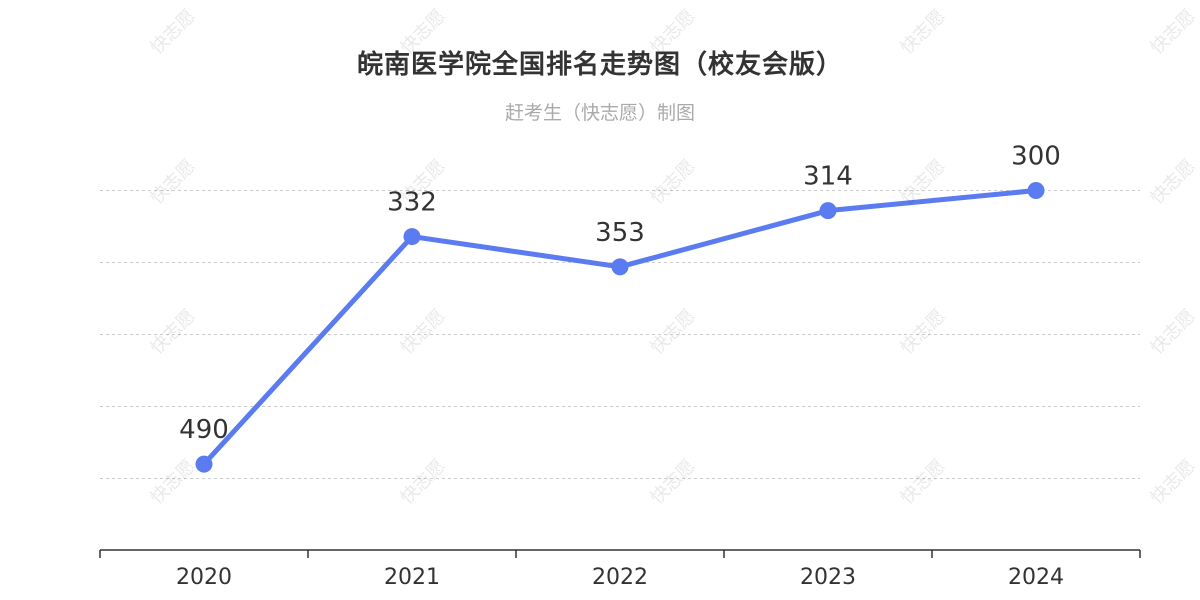  I want to click on data-label: 332, so click(412, 203).